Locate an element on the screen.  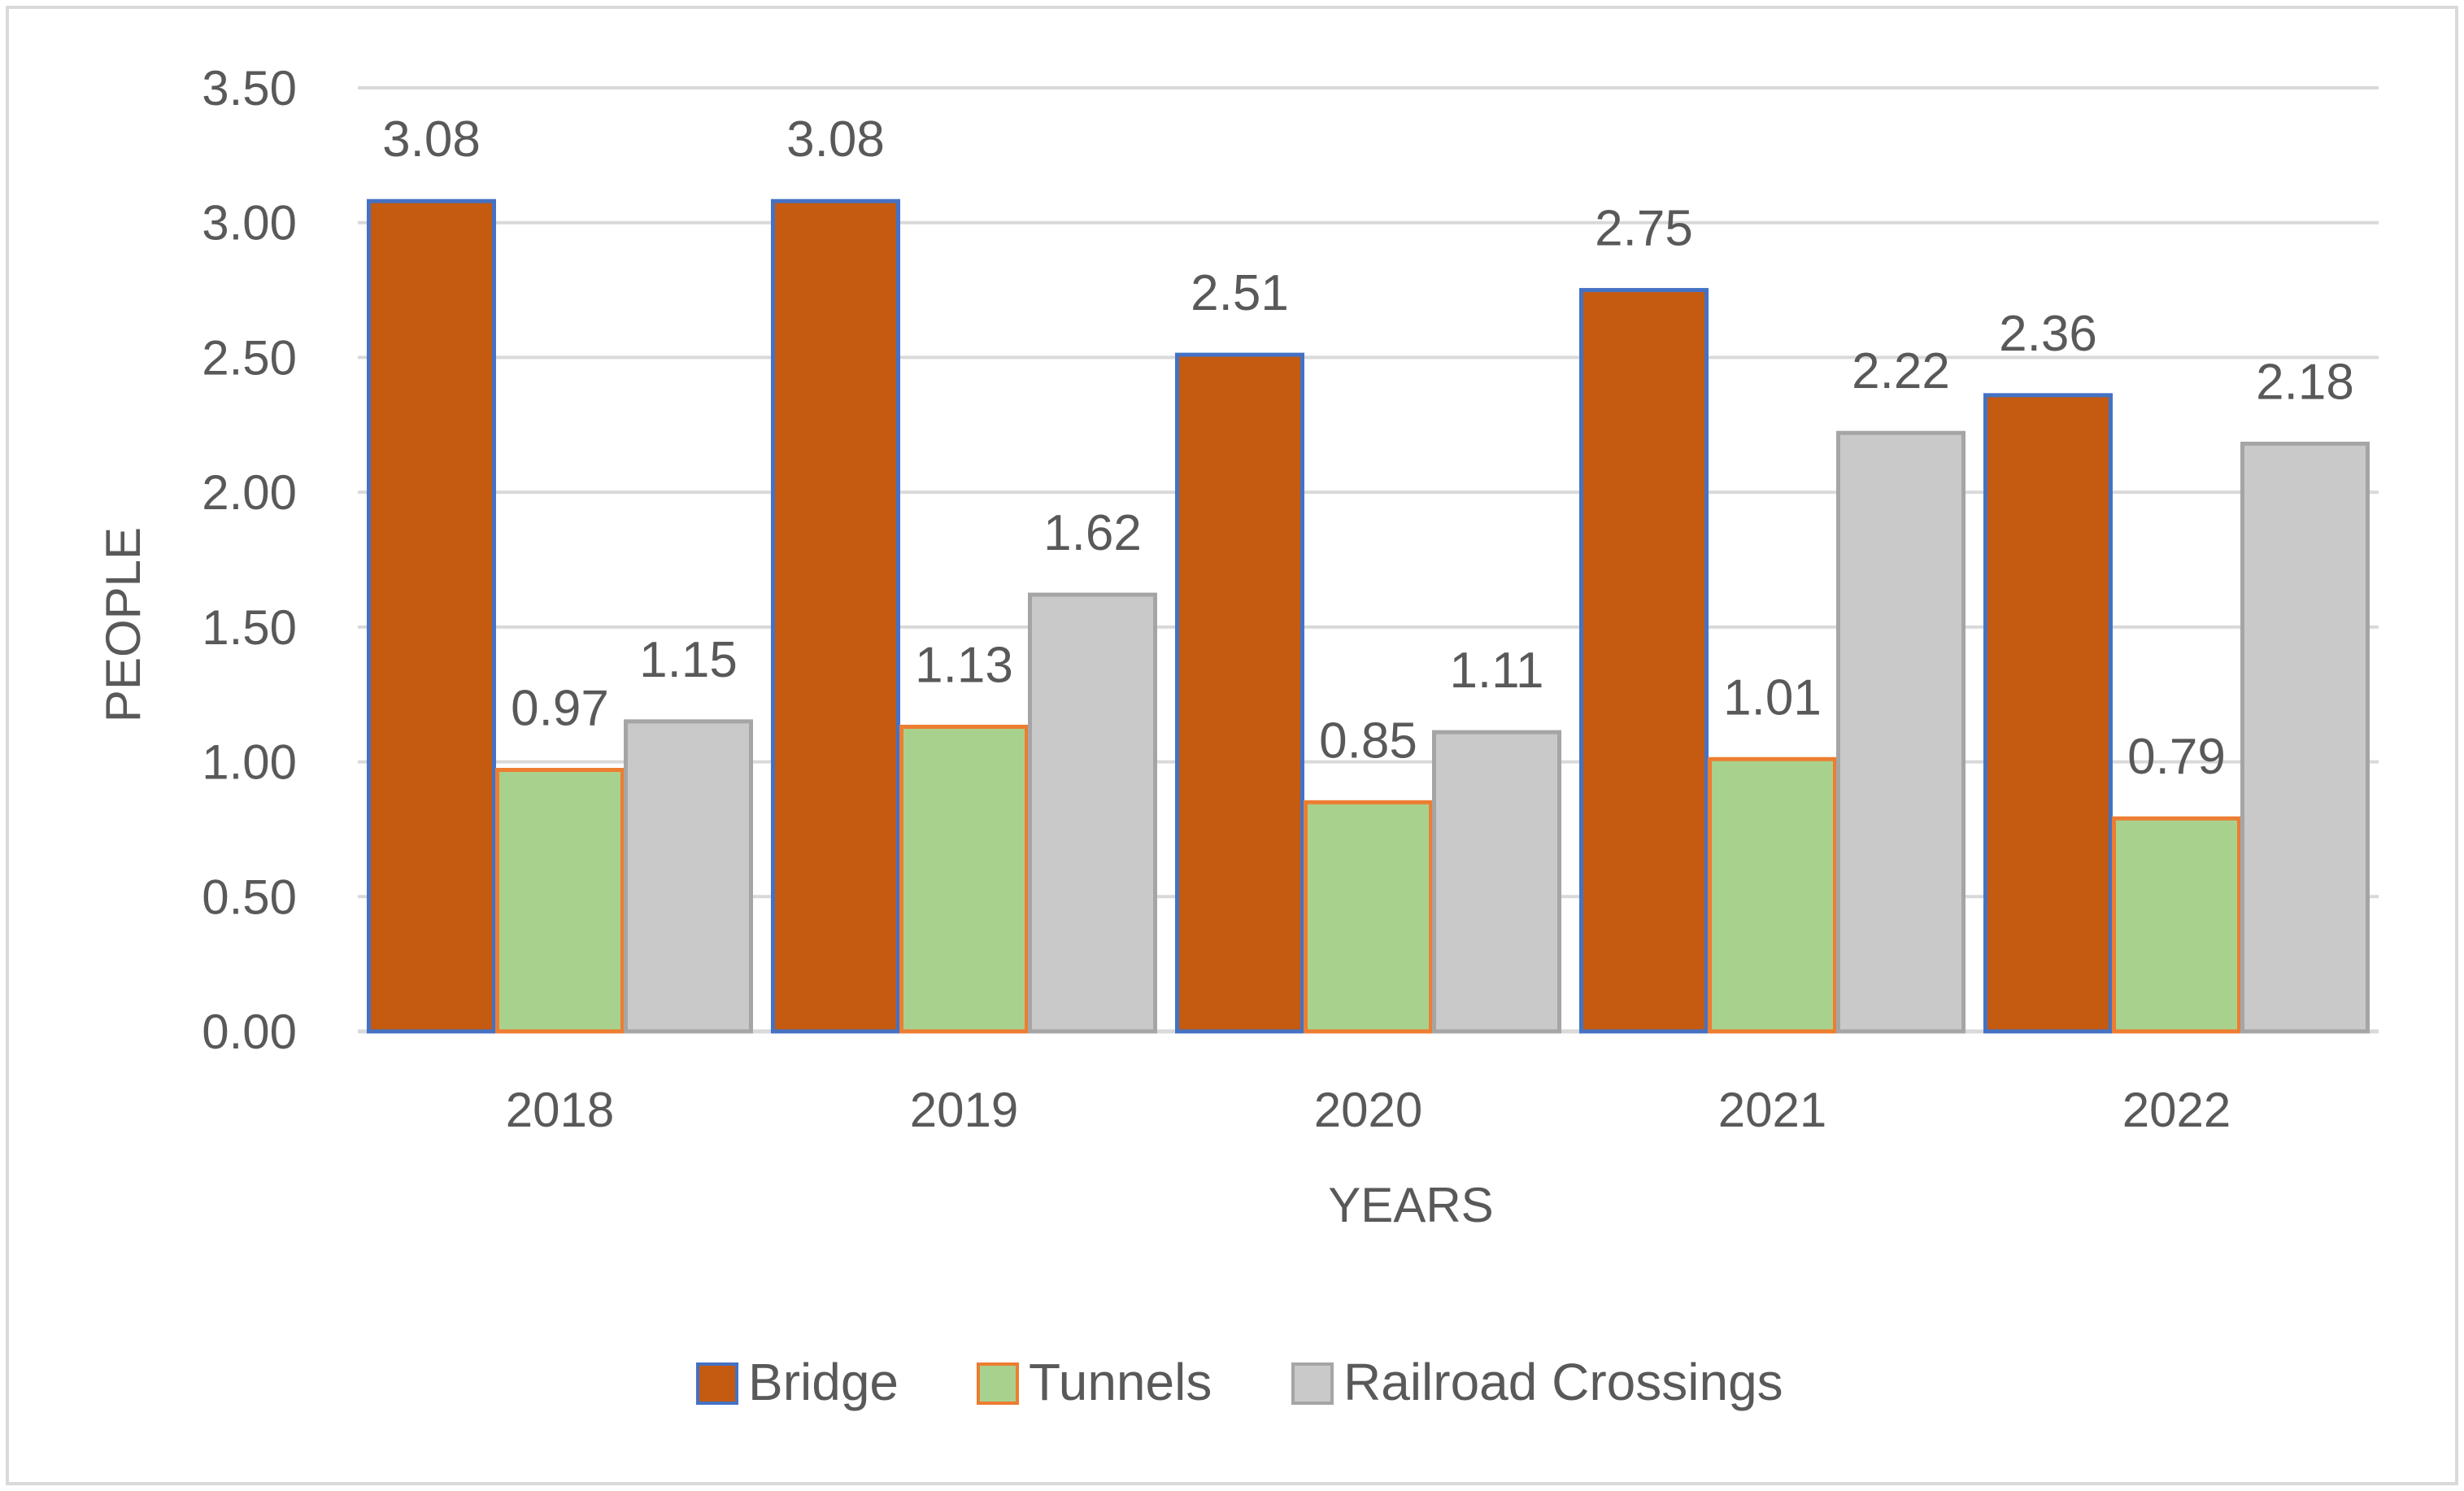
data-label: 0.97 is located at coordinates (560, 709).